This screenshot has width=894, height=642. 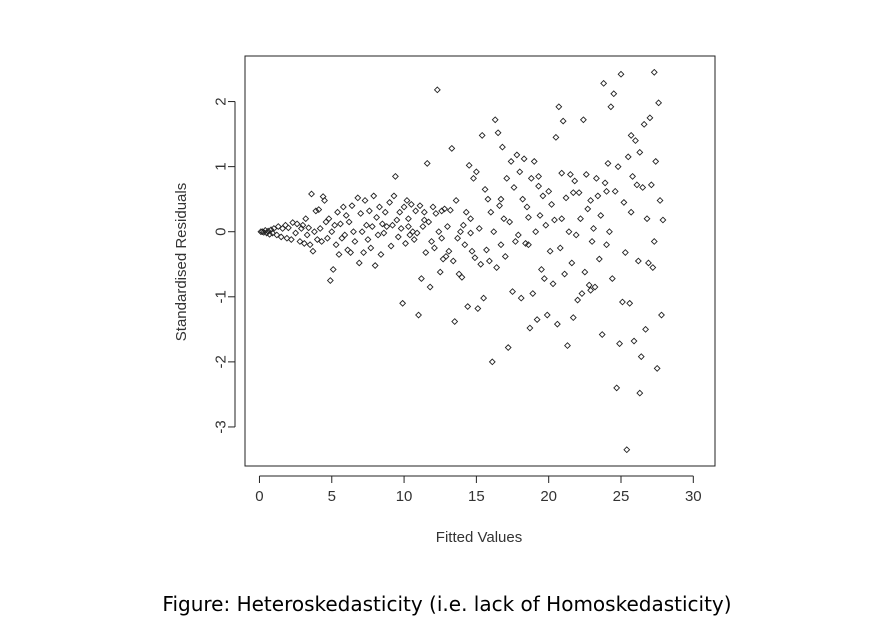 I want to click on y-tick-label: -2, so click(x=221, y=361).